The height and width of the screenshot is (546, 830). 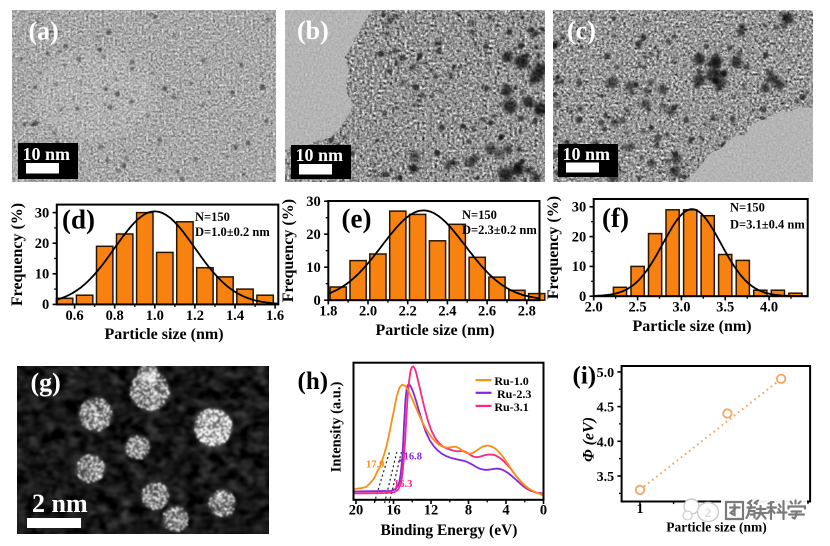 What do you see at coordinates (313, 30) in the screenshot?
I see `svg-text: (b)` at bounding box center [313, 30].